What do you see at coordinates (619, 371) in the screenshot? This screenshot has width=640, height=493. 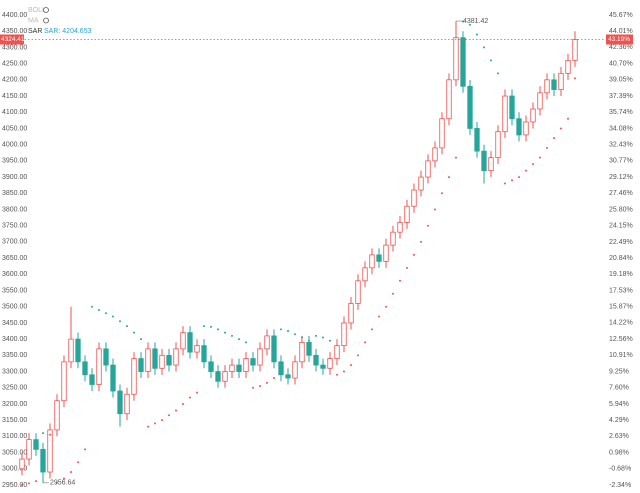 I see `y2-tick-label: 9.25%` at bounding box center [619, 371].